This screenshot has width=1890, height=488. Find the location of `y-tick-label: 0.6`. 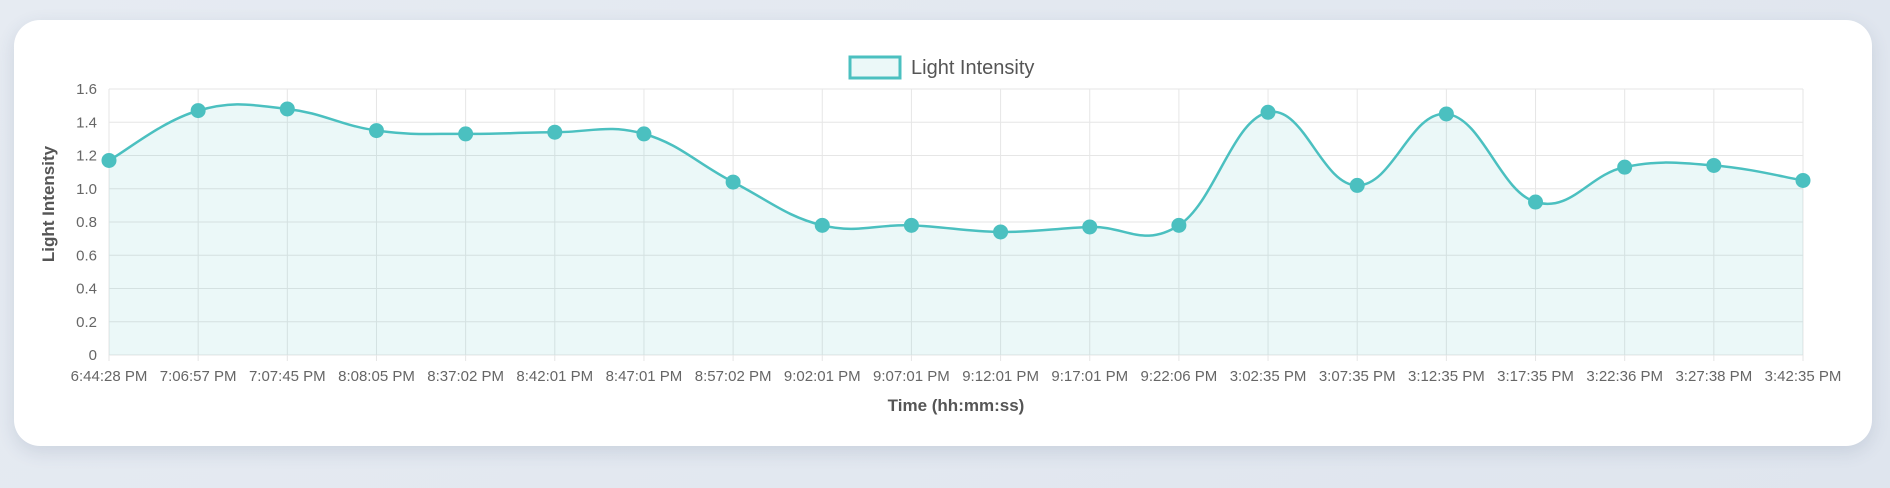

y-tick-label: 0.6 is located at coordinates (86, 255).